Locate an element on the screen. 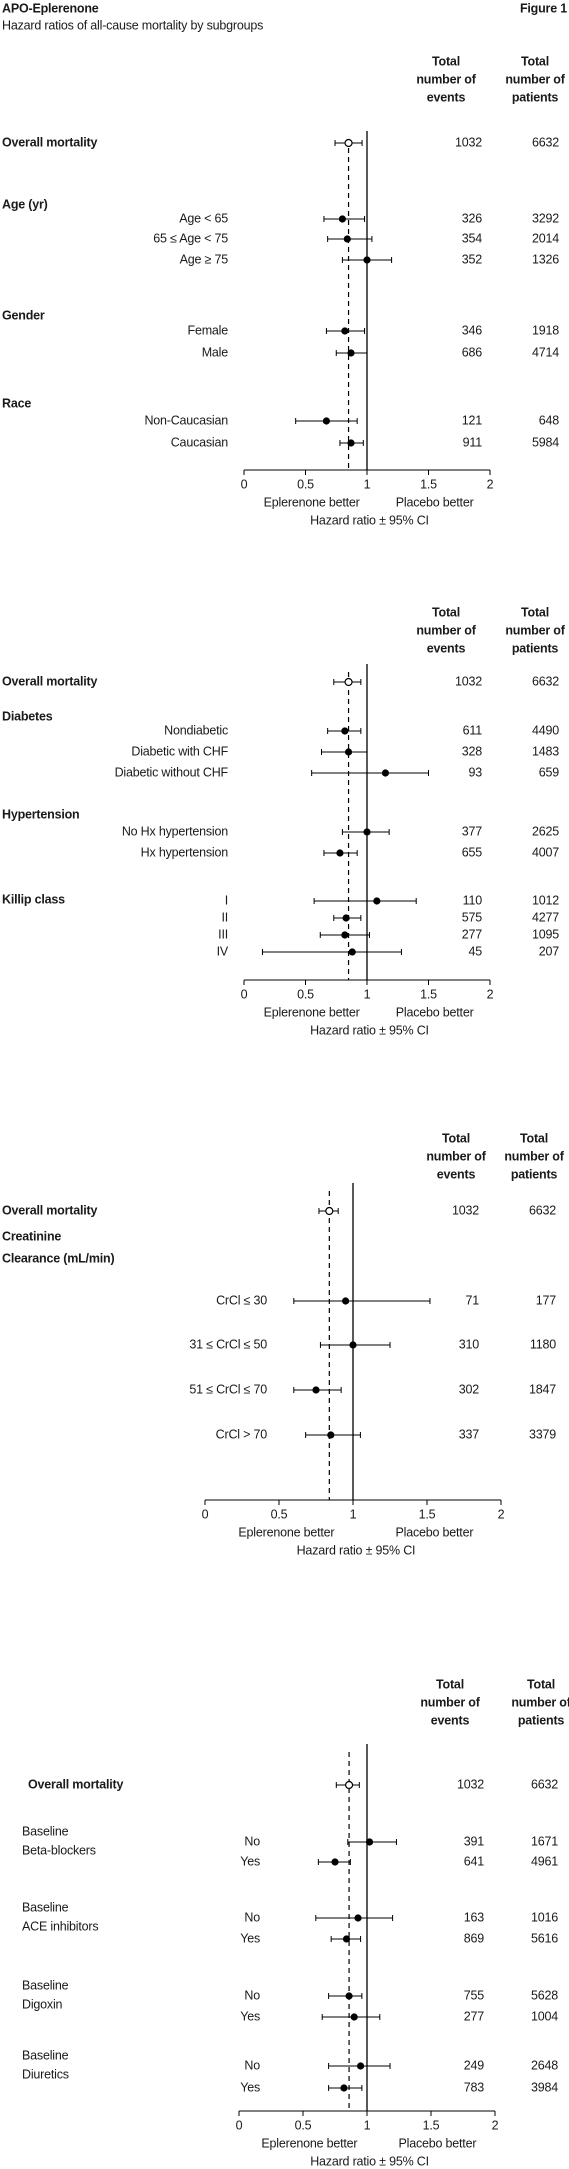 Image resolution: width=569 pixels, height=2169 pixels. events-value: 249 is located at coordinates (474, 2065).